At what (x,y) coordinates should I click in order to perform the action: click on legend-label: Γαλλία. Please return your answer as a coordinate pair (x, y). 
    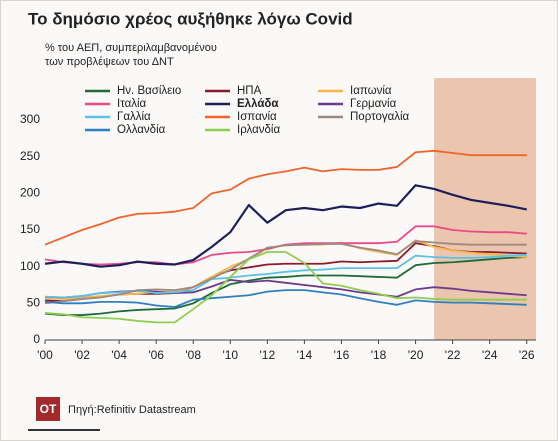
    Looking at the image, I should click on (134, 117).